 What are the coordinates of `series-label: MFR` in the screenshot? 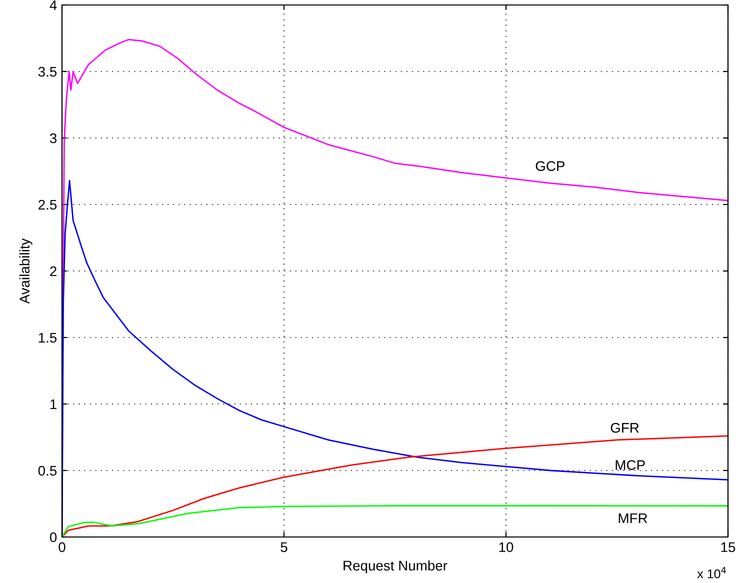 It's located at (633, 518).